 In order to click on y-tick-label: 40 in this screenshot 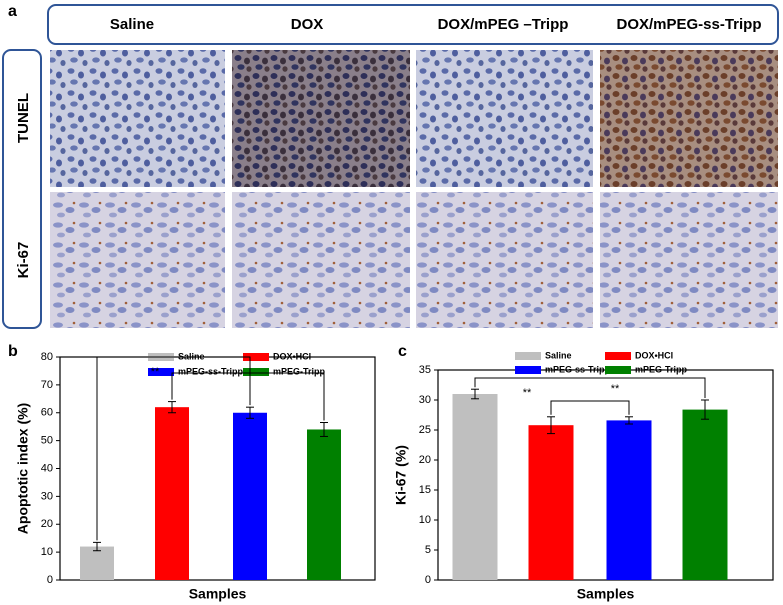, I will do `click(47, 468)`.